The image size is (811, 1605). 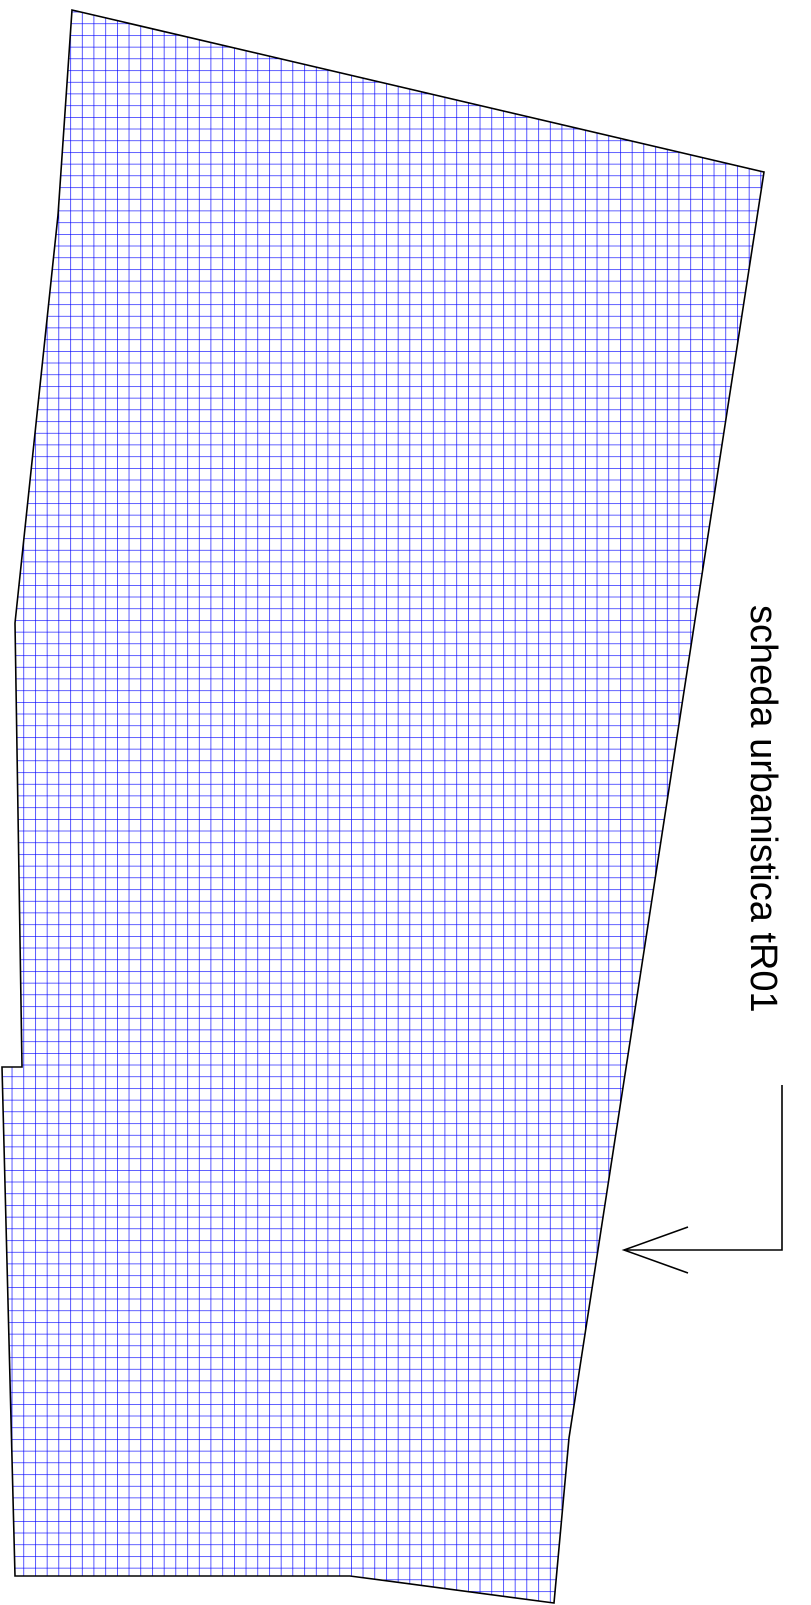 I want to click on label-leader-arrow, so click(x=702, y=1179).